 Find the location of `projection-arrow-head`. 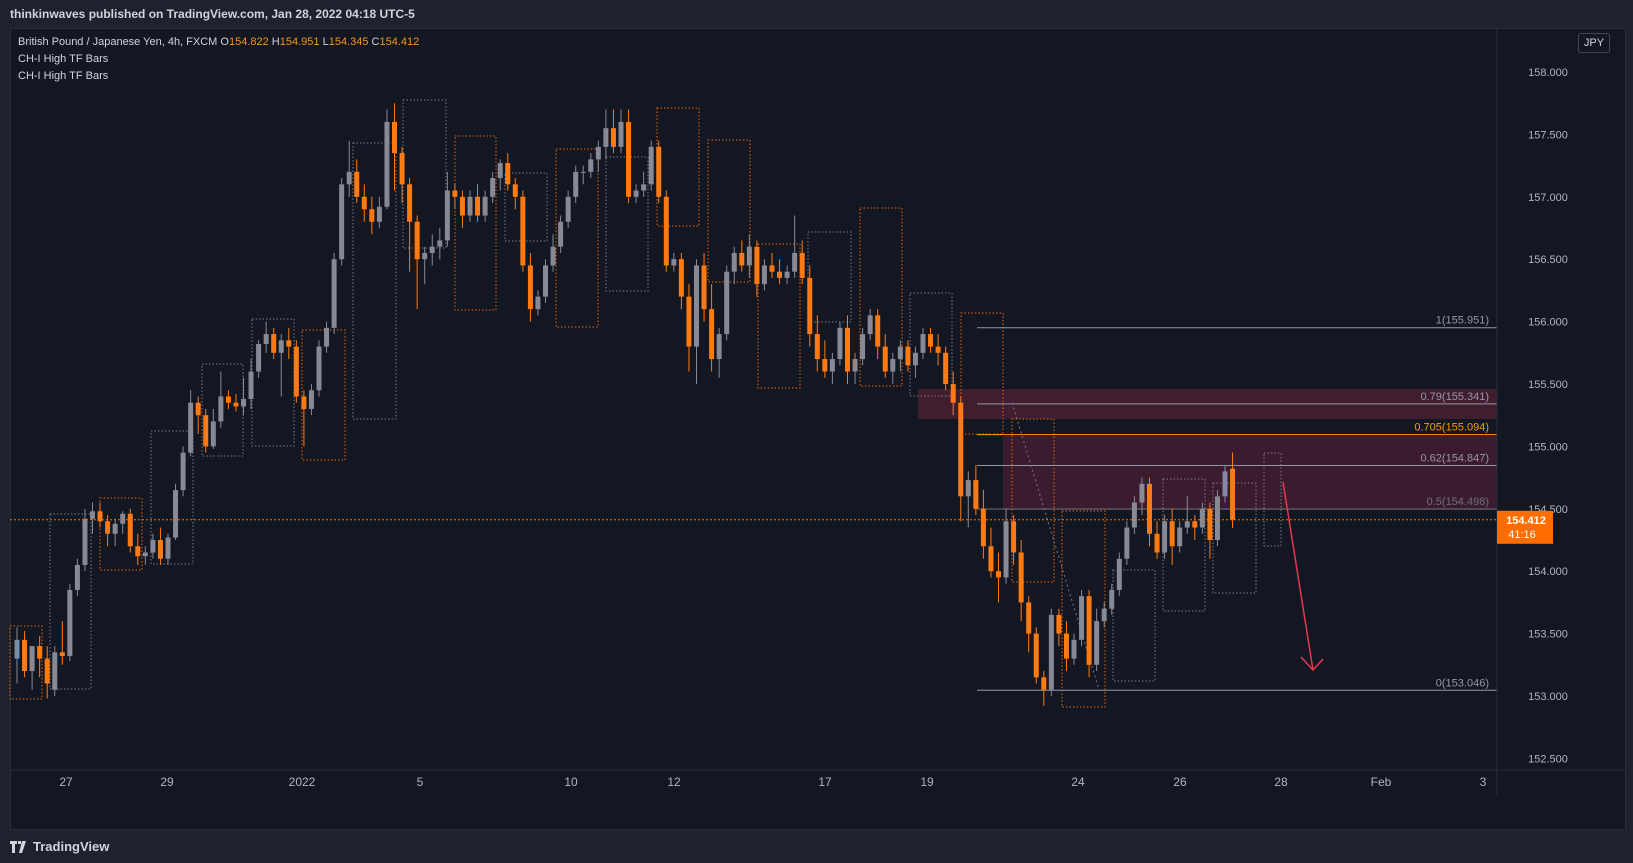

projection-arrow-head is located at coordinates (1312, 664).